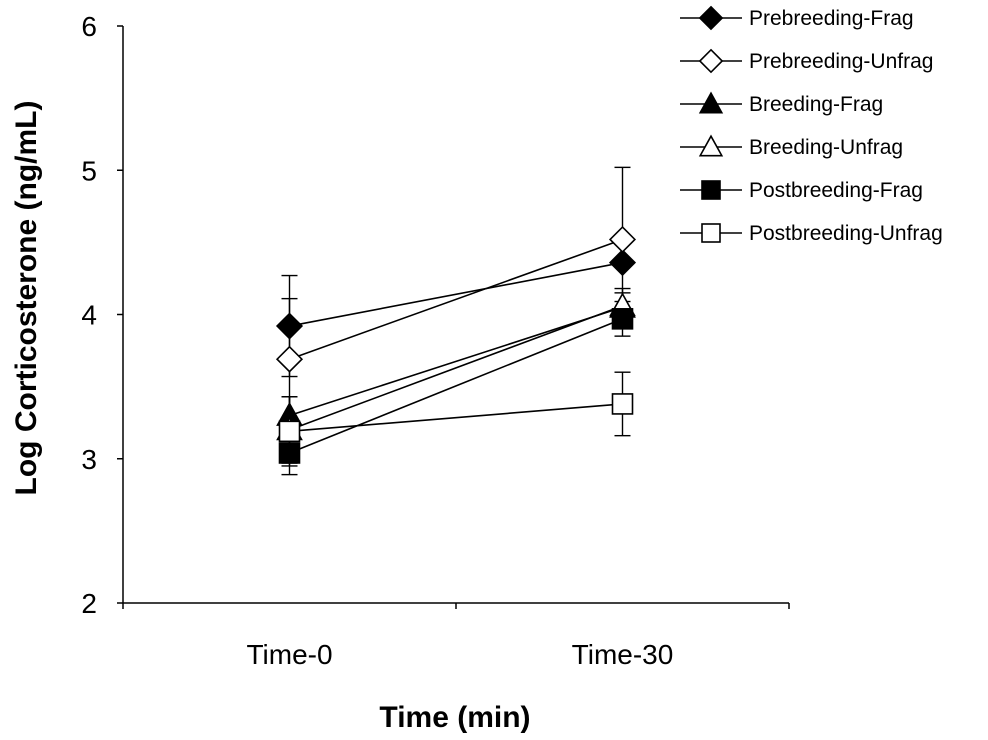 The height and width of the screenshot is (740, 988). What do you see at coordinates (26, 298) in the screenshot?
I see `y-axis-title: Log Corticosterone (ng/mL)` at bounding box center [26, 298].